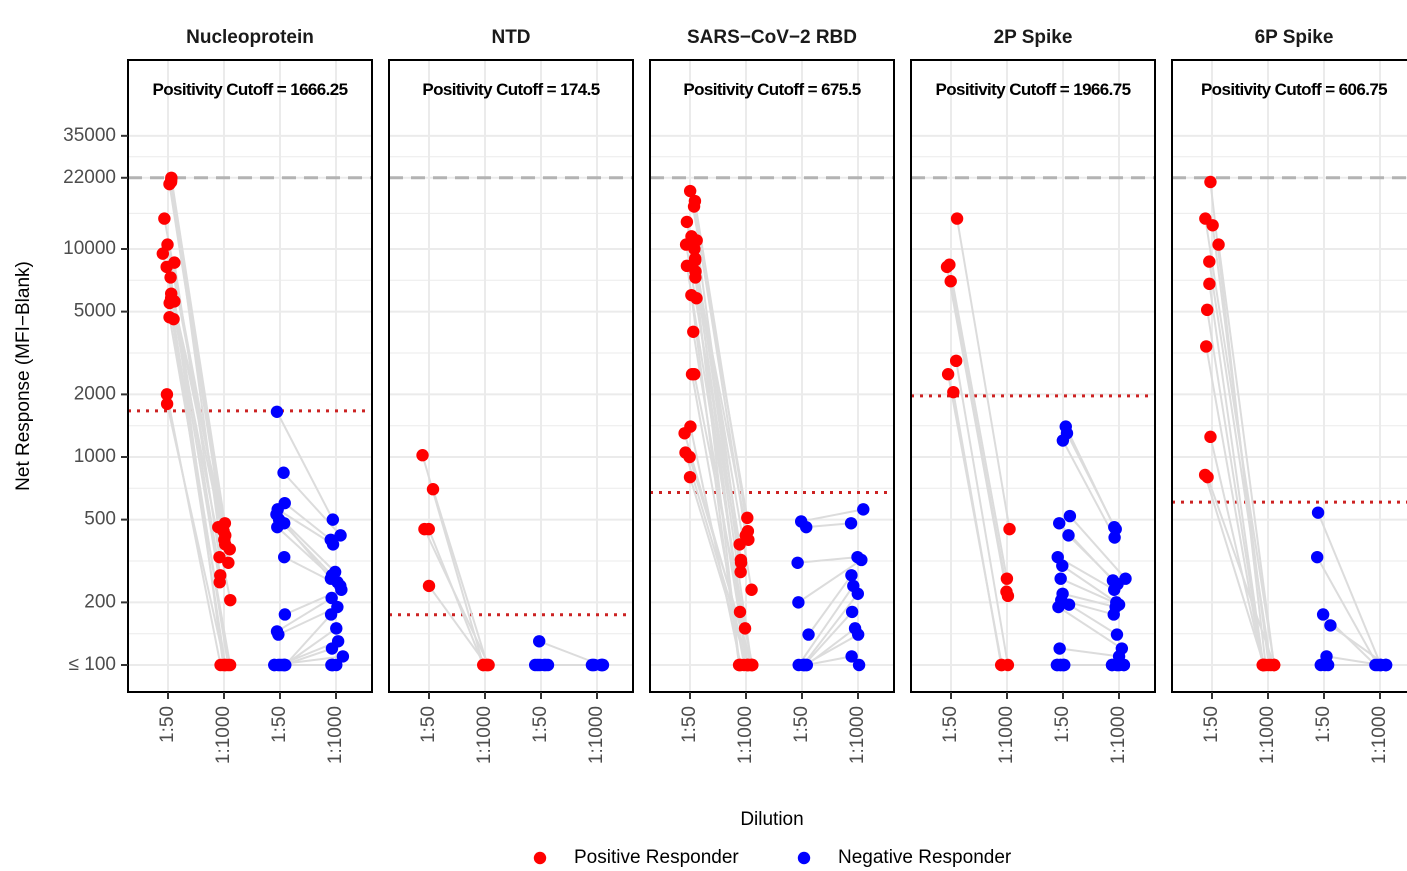 Image resolution: width=1407 pixels, height=871 pixels. What do you see at coordinates (100, 519) in the screenshot?
I see `y-tick-label: 500` at bounding box center [100, 519].